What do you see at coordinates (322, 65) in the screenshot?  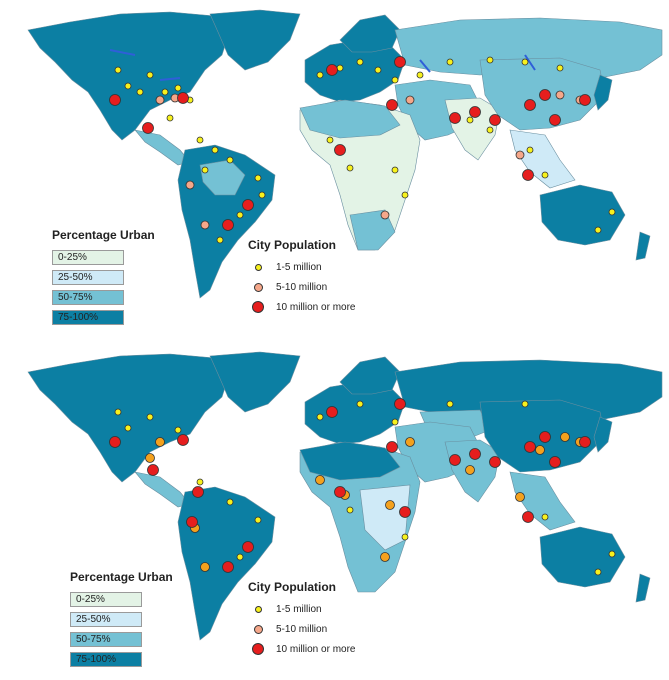 I see `lakes` at bounding box center [322, 65].